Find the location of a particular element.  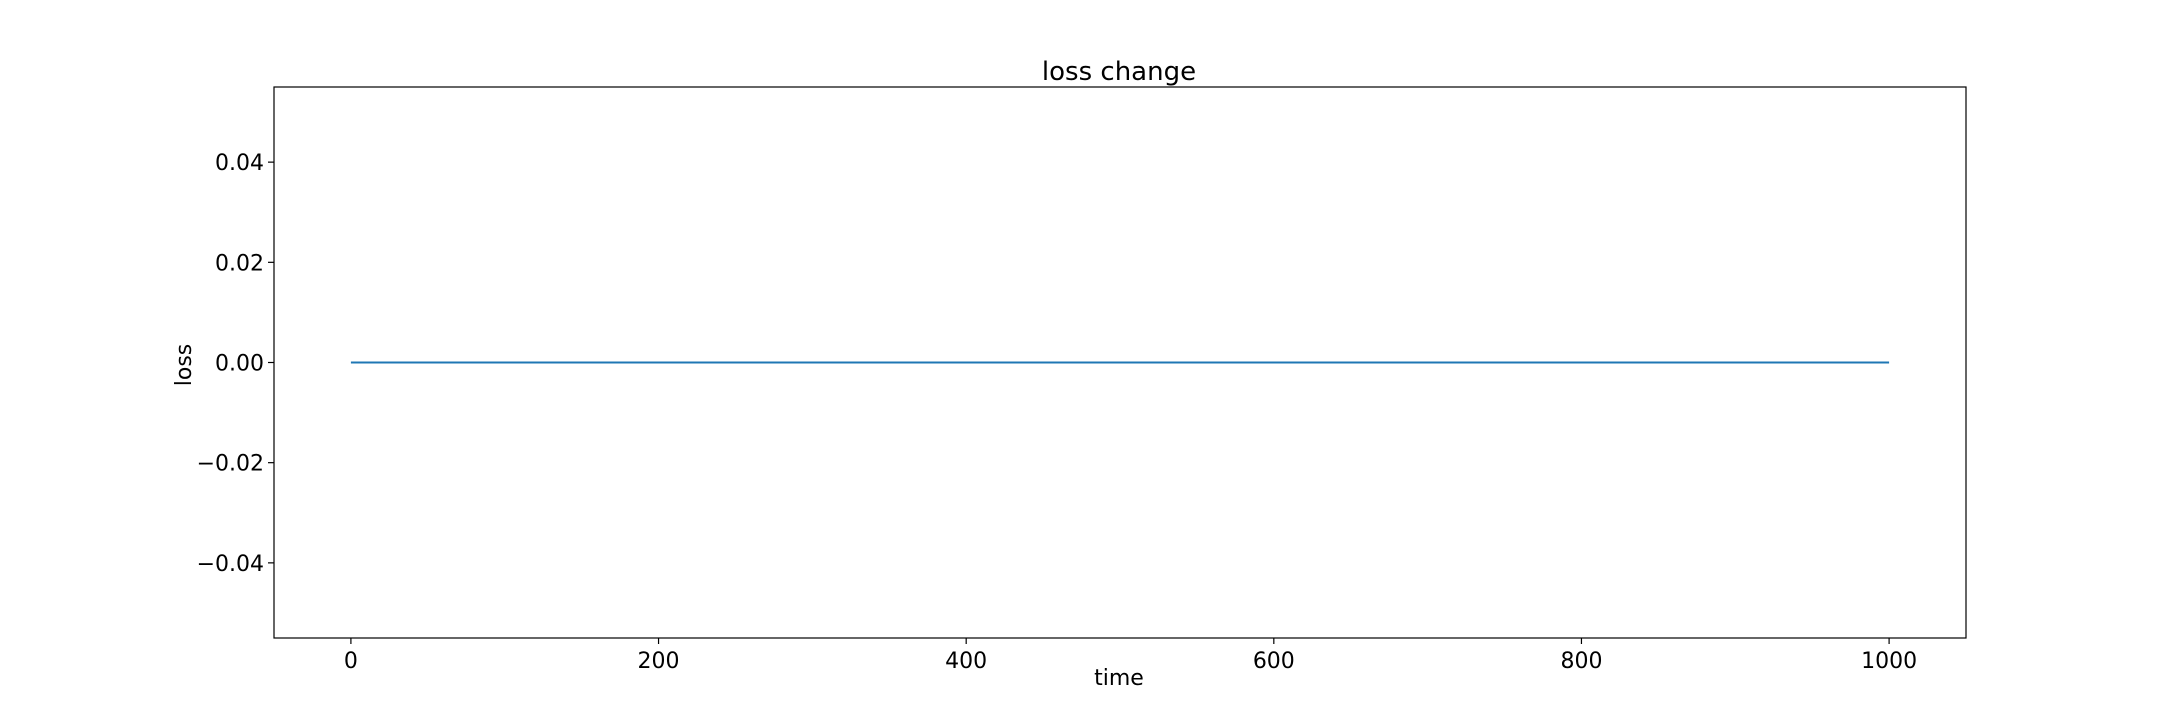

x-tick-label: 0 is located at coordinates (351, 661).